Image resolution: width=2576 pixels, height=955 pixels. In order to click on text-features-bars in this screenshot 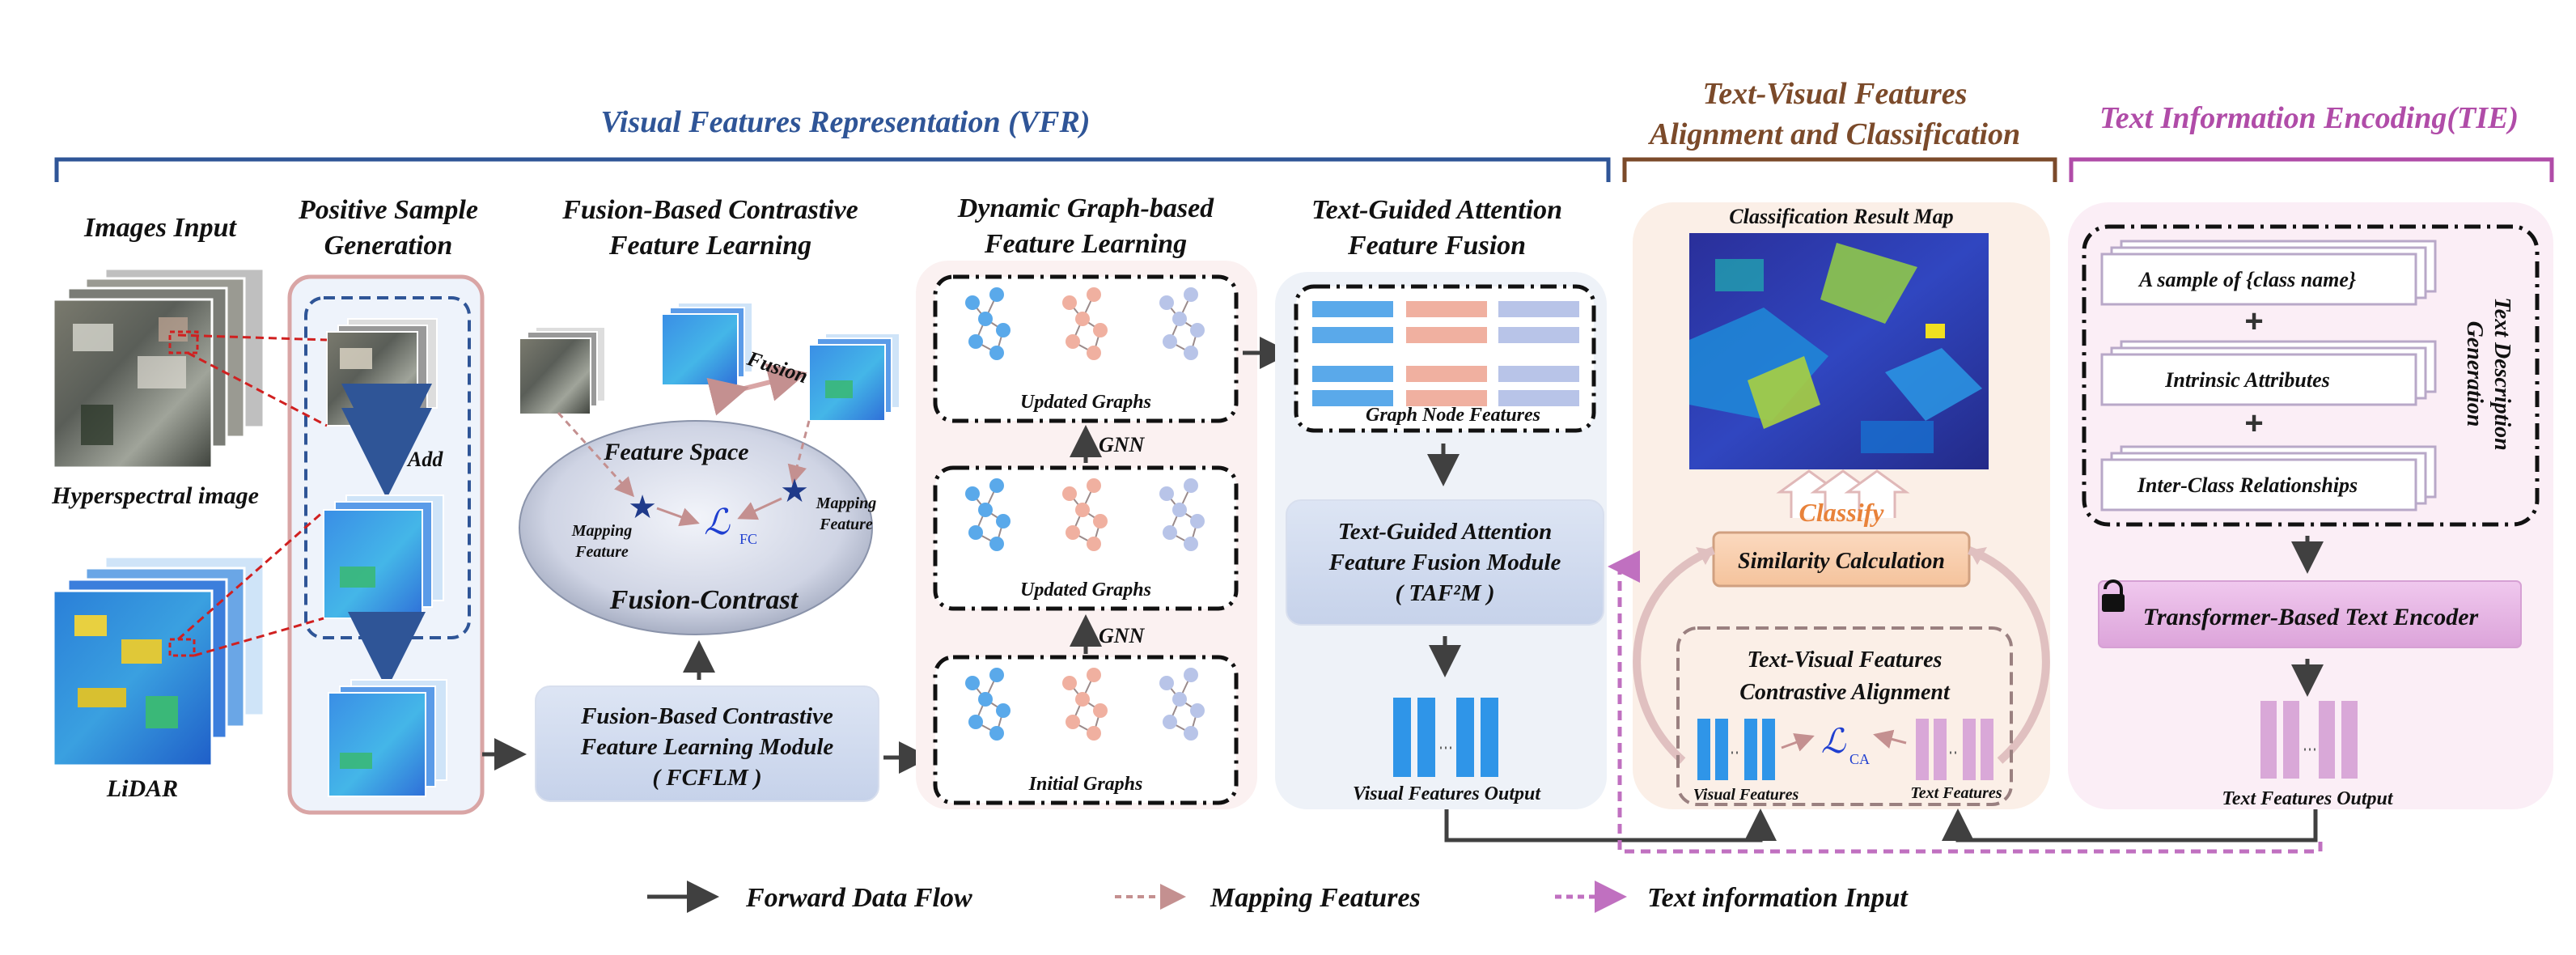, I will do `click(1954, 749)`.